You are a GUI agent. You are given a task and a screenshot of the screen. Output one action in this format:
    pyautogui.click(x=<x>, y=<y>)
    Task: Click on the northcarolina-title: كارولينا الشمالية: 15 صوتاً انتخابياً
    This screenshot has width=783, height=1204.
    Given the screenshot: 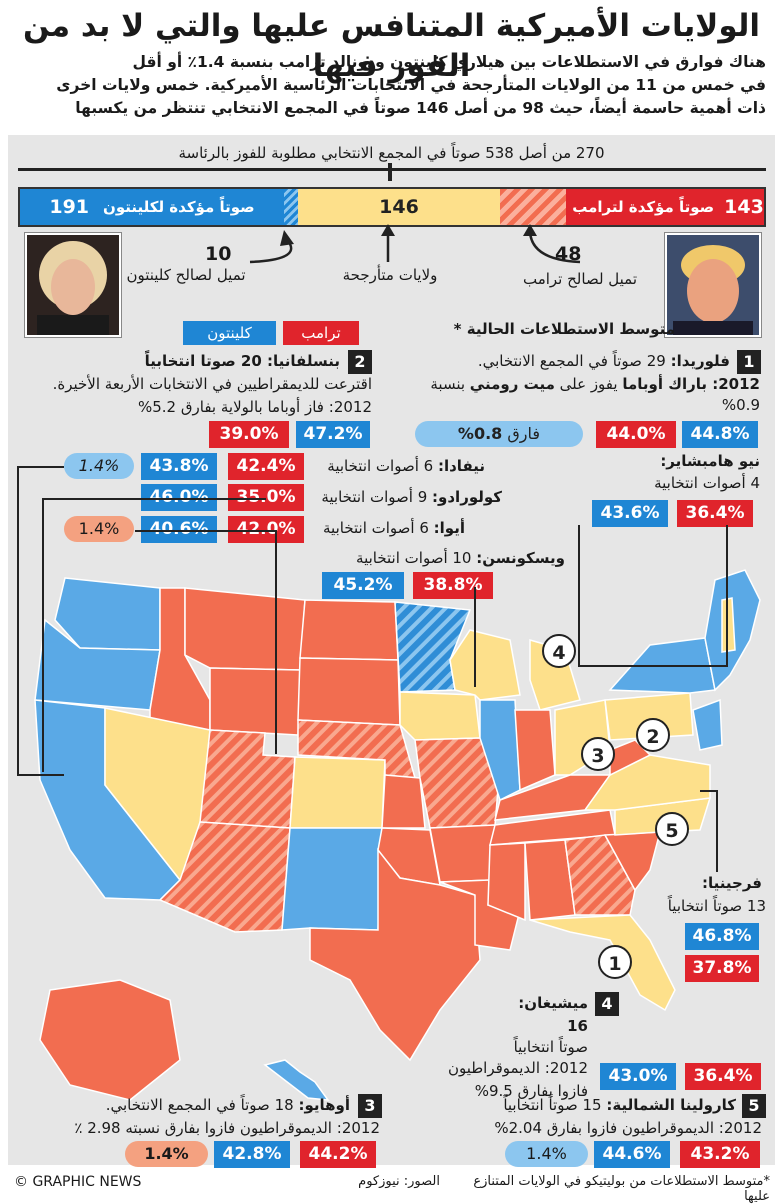 What is the action you would take?
    pyautogui.click(x=568, y=1105)
    